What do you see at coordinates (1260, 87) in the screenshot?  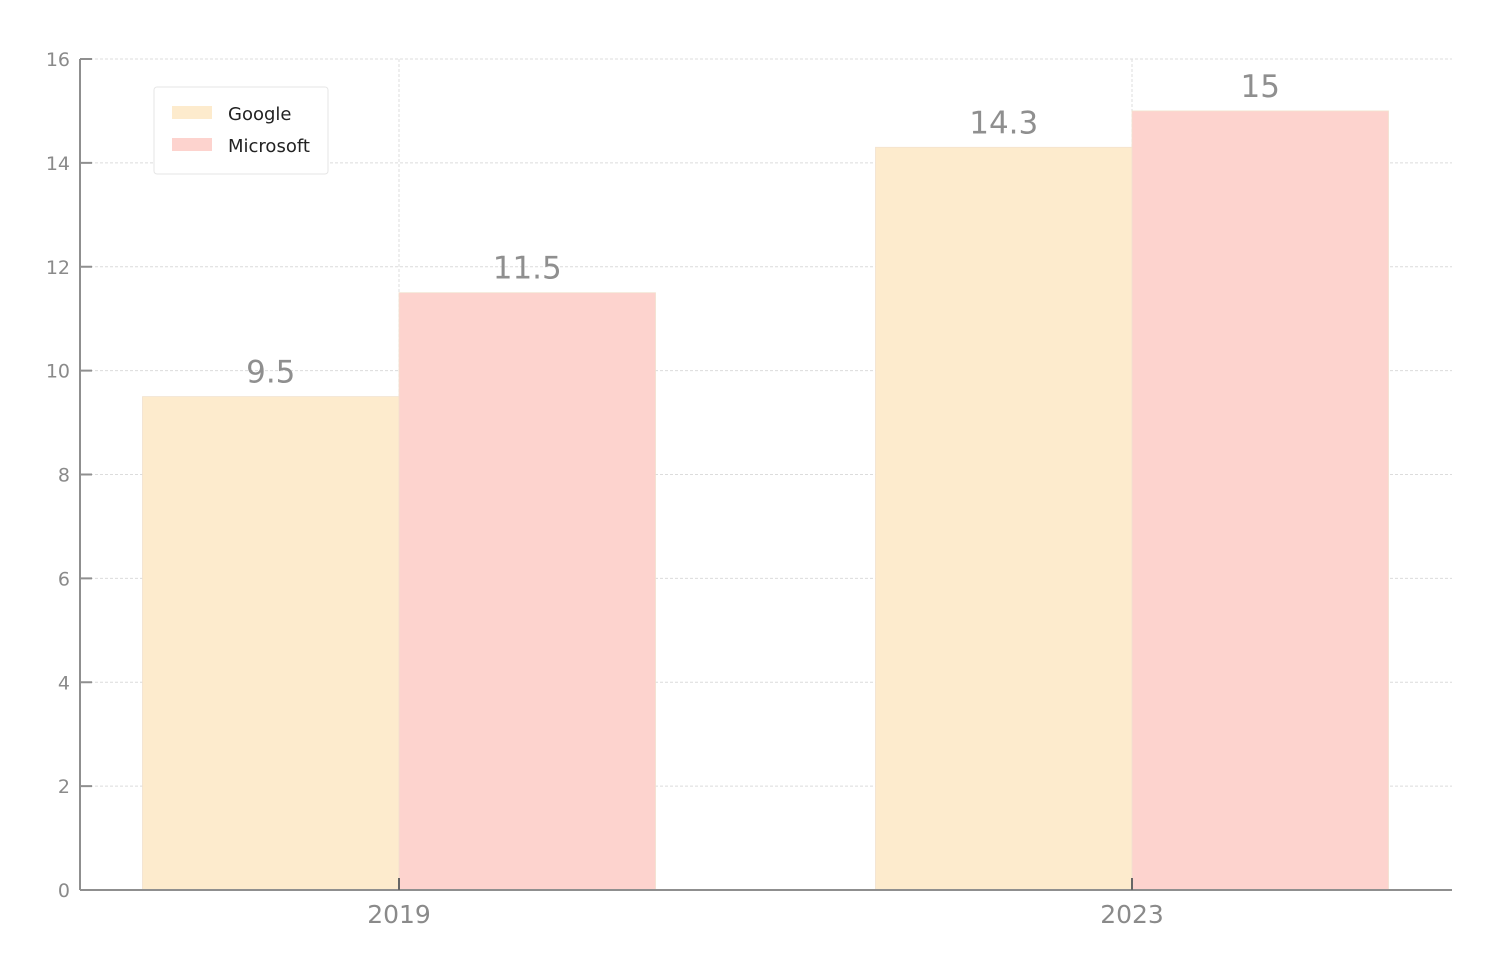 I see `data-label: 15` at bounding box center [1260, 87].